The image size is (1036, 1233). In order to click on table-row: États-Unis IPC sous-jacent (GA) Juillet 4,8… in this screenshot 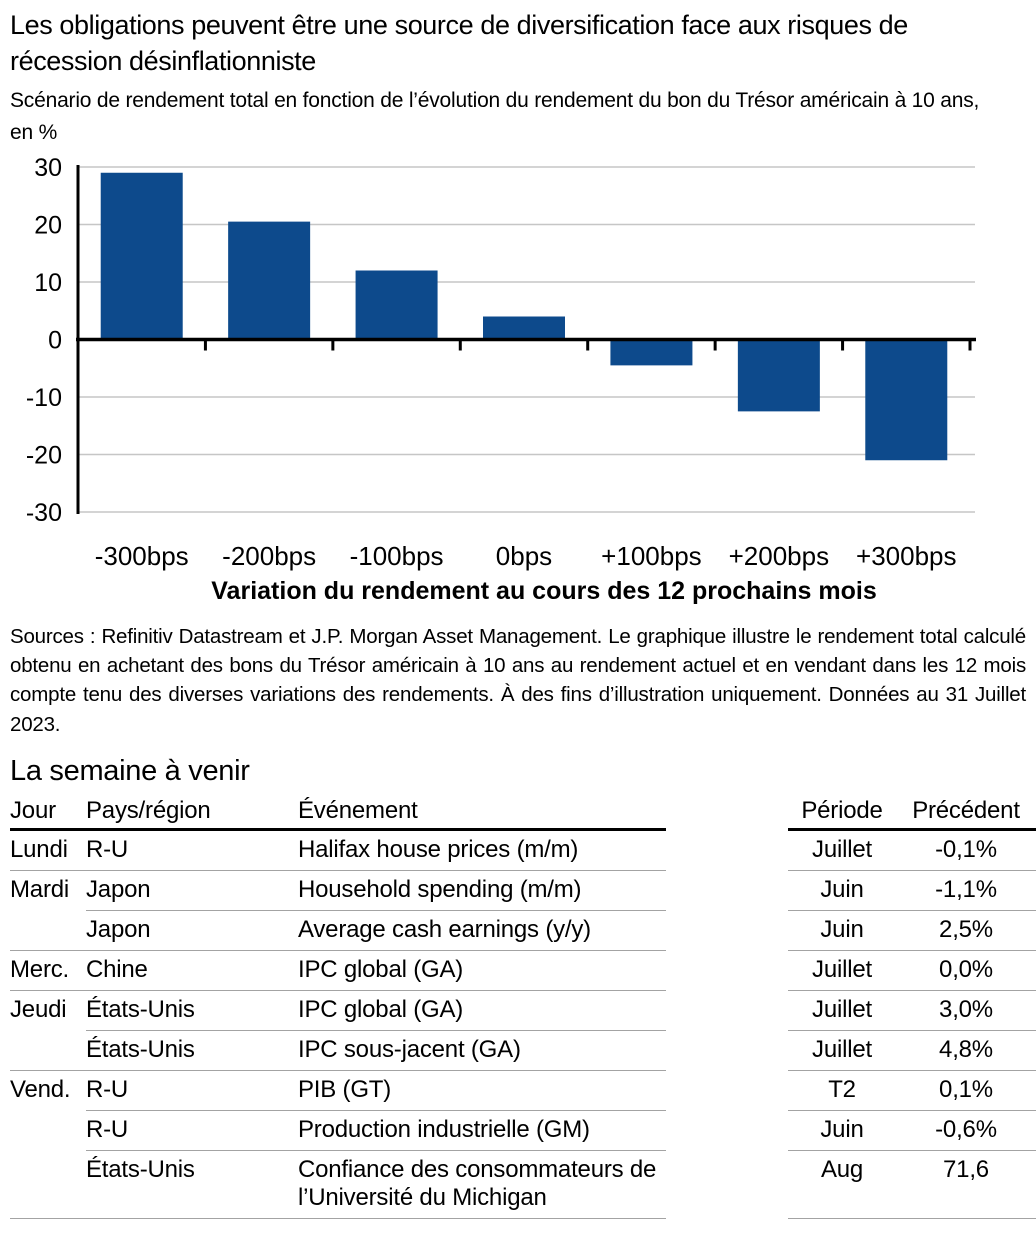, I will do `click(523, 1051)`.